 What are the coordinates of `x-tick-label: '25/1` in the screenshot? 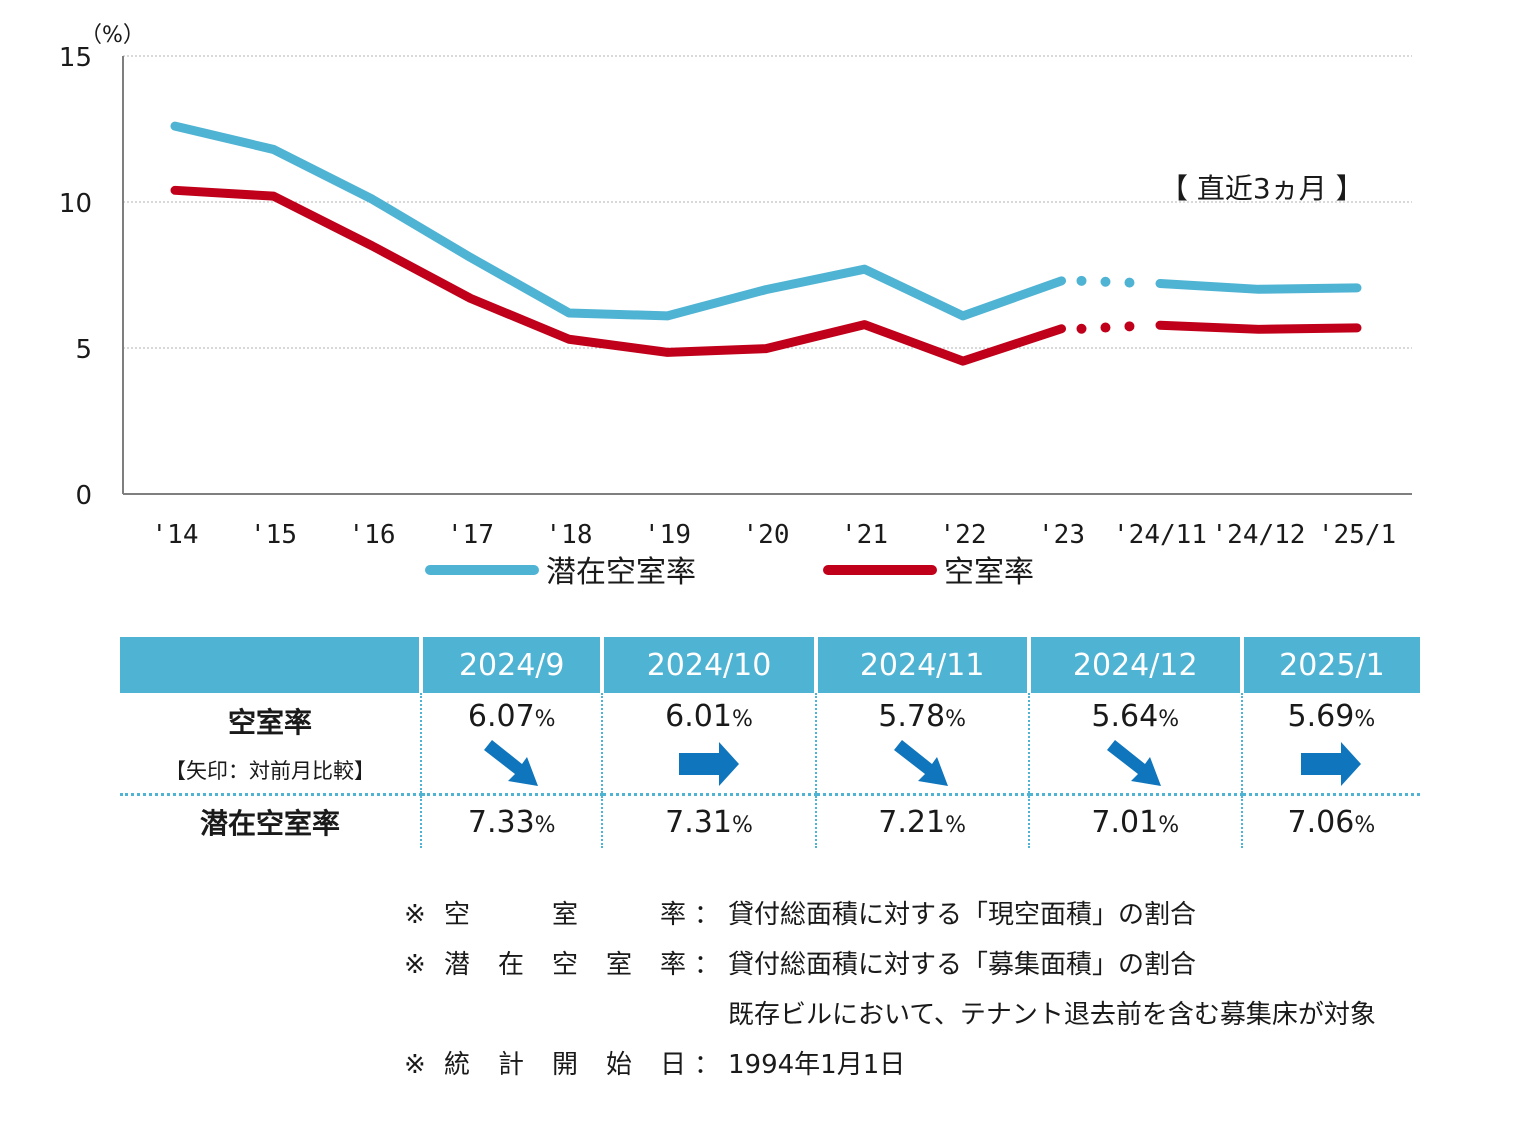 It's located at (1357, 535).